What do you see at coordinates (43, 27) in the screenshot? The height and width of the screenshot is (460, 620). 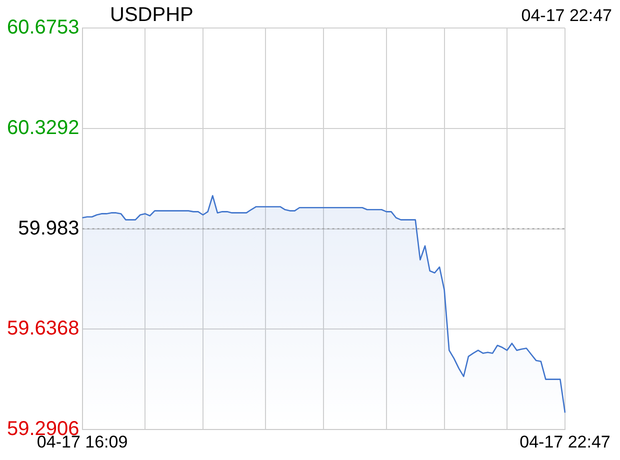 I see `y-tick-label: 60.6753` at bounding box center [43, 27].